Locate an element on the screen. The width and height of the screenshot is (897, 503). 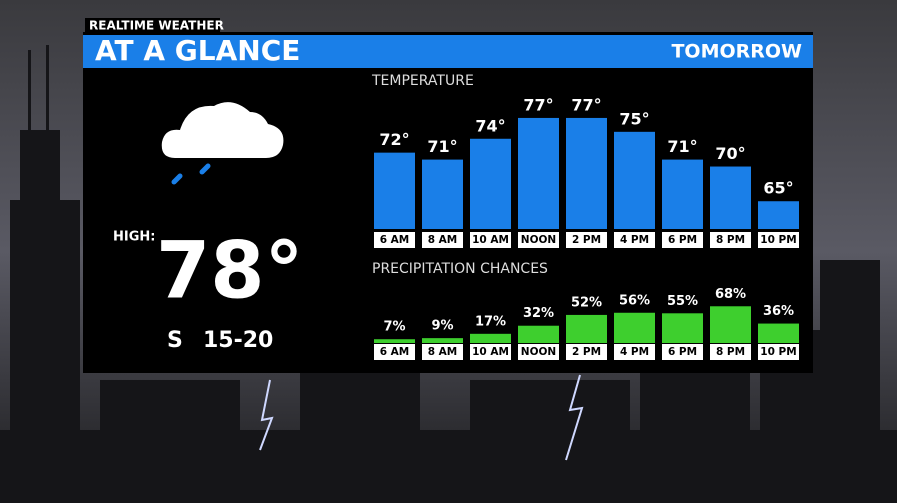
section-title: PRECIPITATION CHANCES is located at coordinates (460, 269).